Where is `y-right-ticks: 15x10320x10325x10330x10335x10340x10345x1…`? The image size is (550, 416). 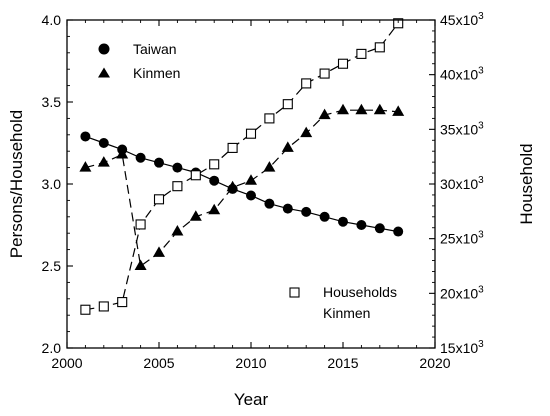
y-right-ticks: 15x10320x10325x10330x10335x10340x10345x1… is located at coordinates (456, 183).